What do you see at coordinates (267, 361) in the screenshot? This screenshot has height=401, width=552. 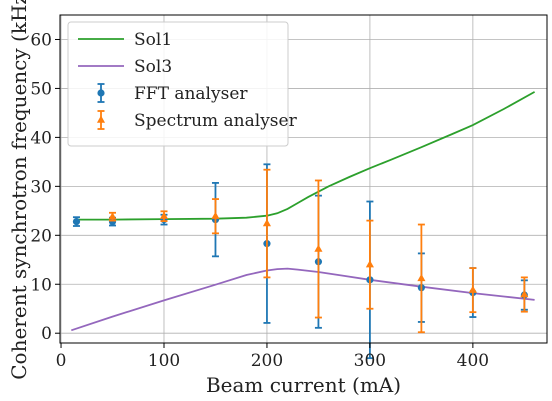 I see `x-tick-label: 200` at bounding box center [267, 361].